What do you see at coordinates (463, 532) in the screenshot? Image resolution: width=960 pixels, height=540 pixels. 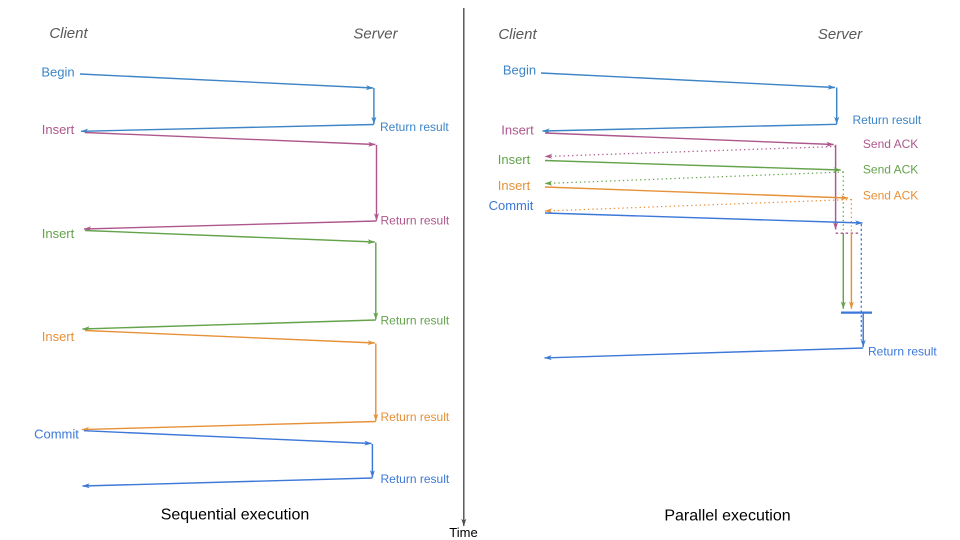 I see `svg-text: Time` at bounding box center [463, 532].